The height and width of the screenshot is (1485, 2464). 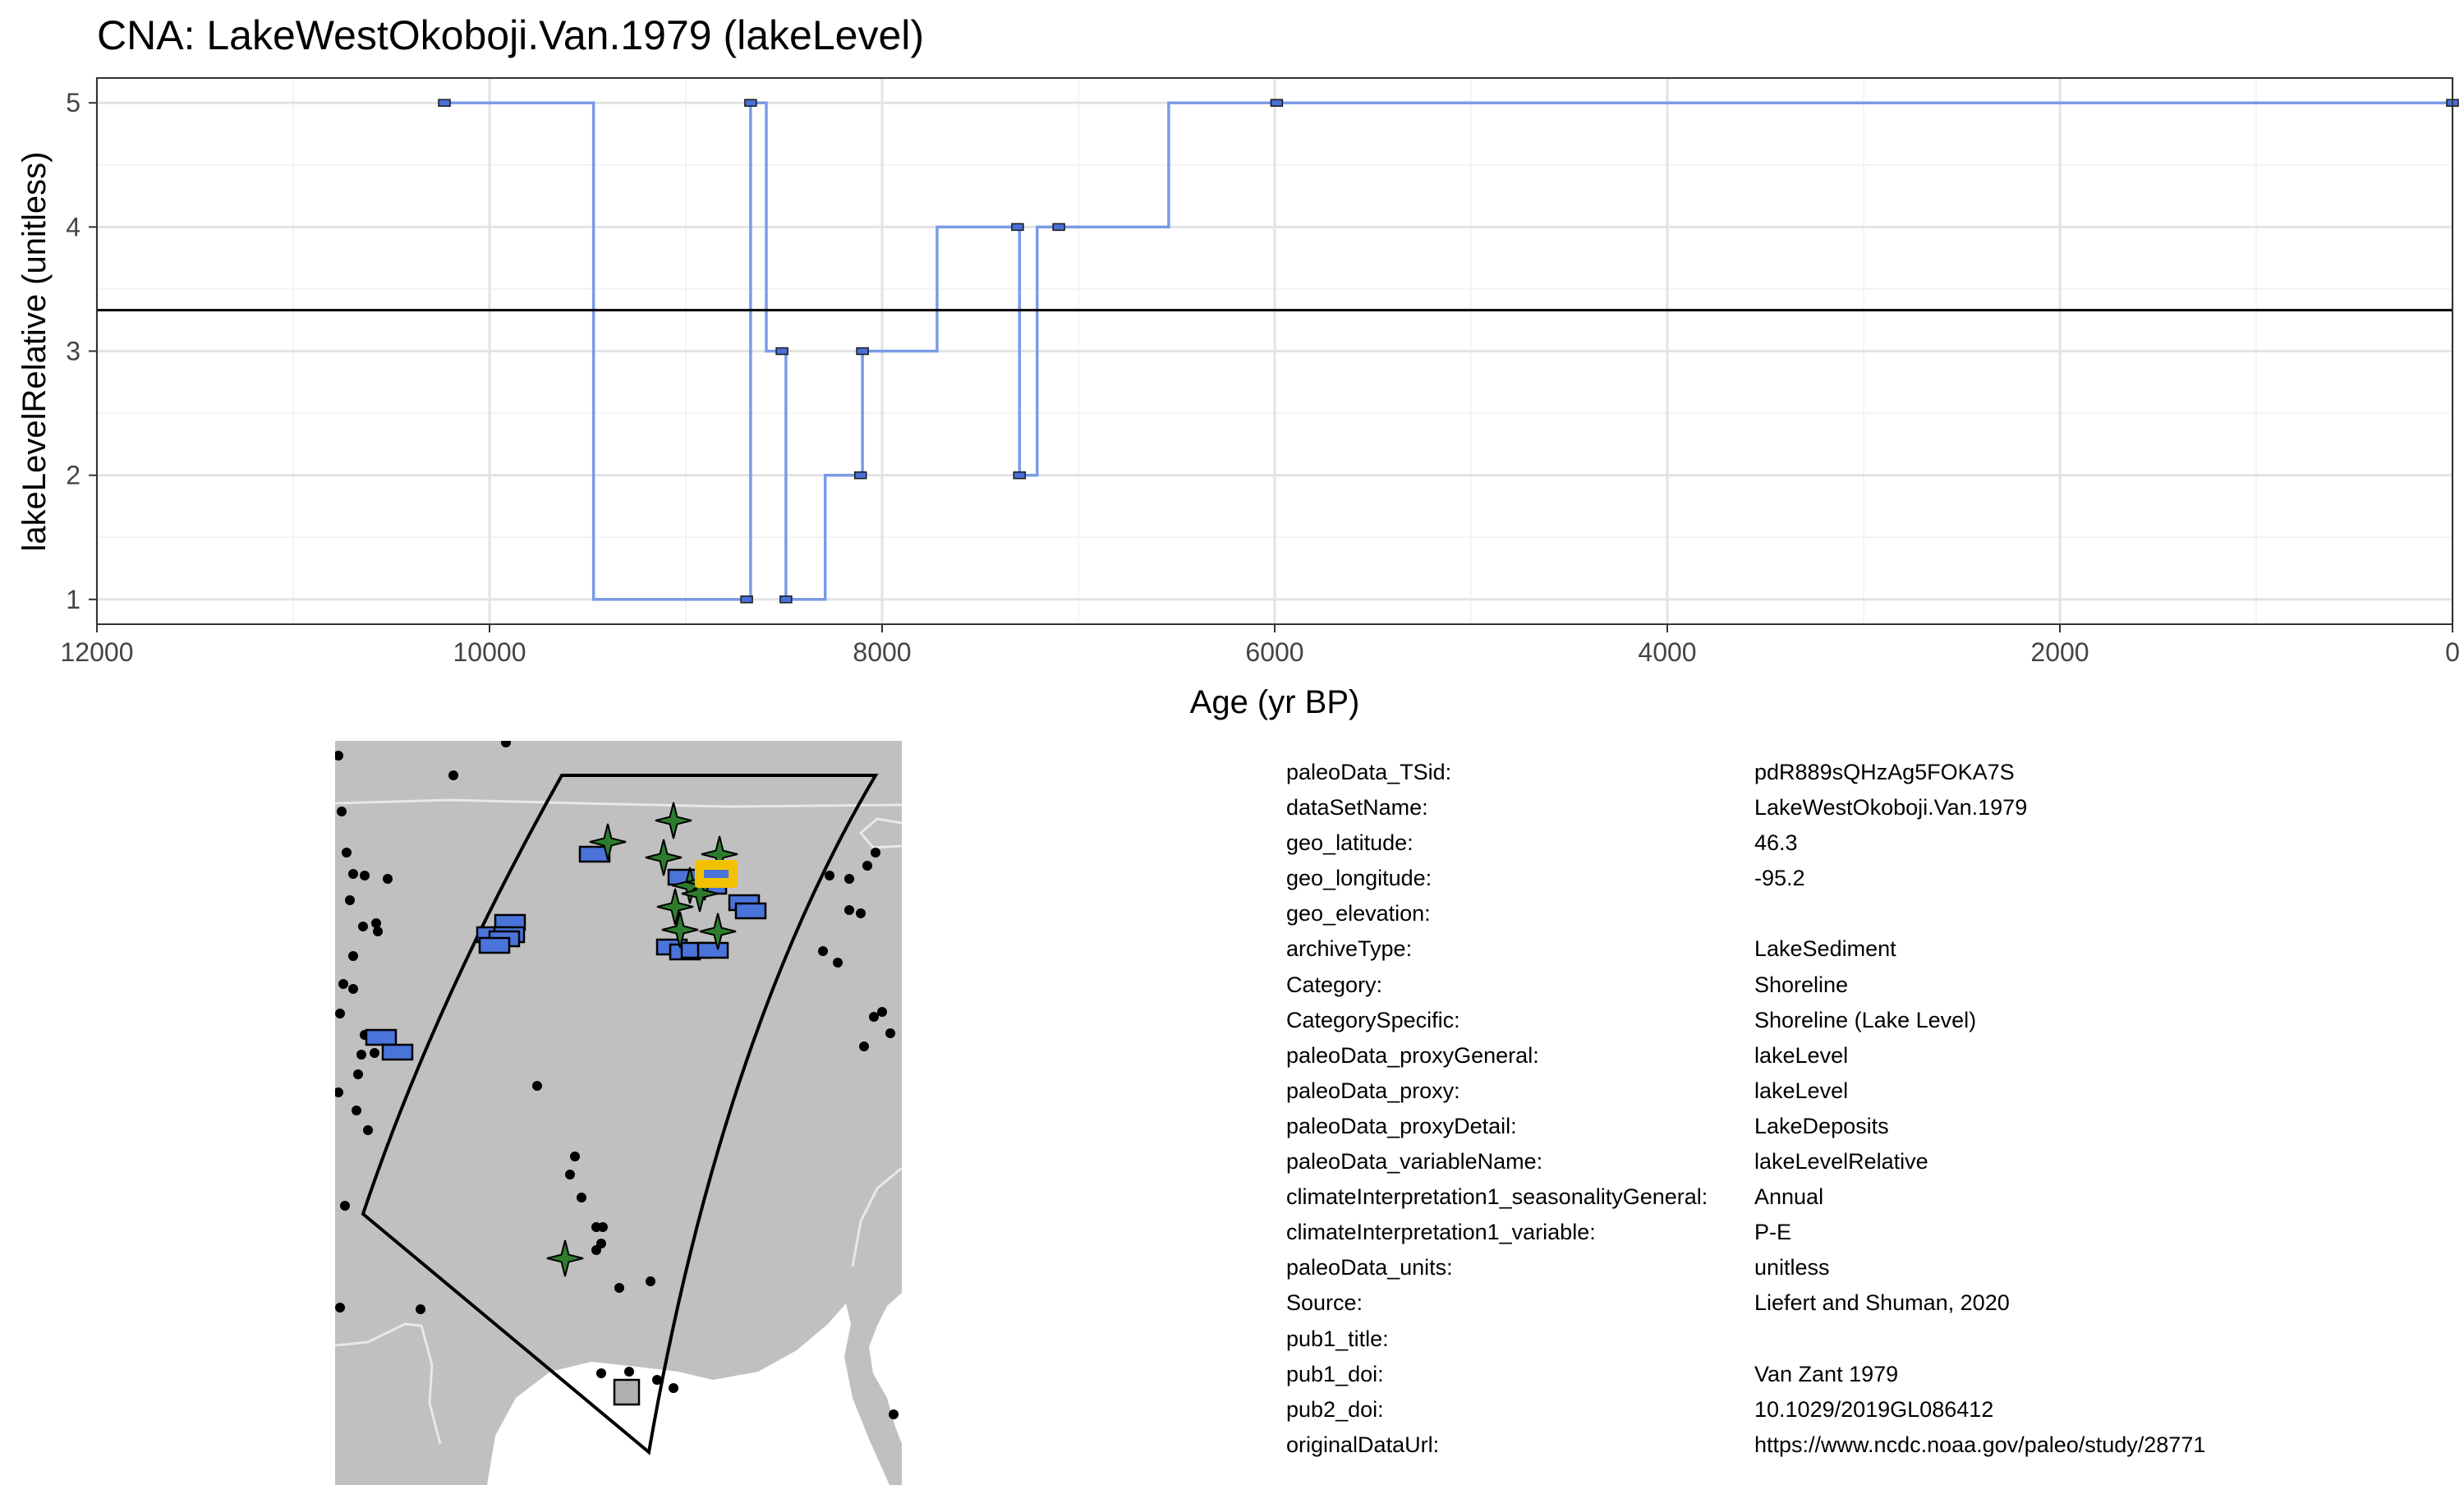 I want to click on metadata-value: lakeLevelRelative, so click(x=1841, y=1162).